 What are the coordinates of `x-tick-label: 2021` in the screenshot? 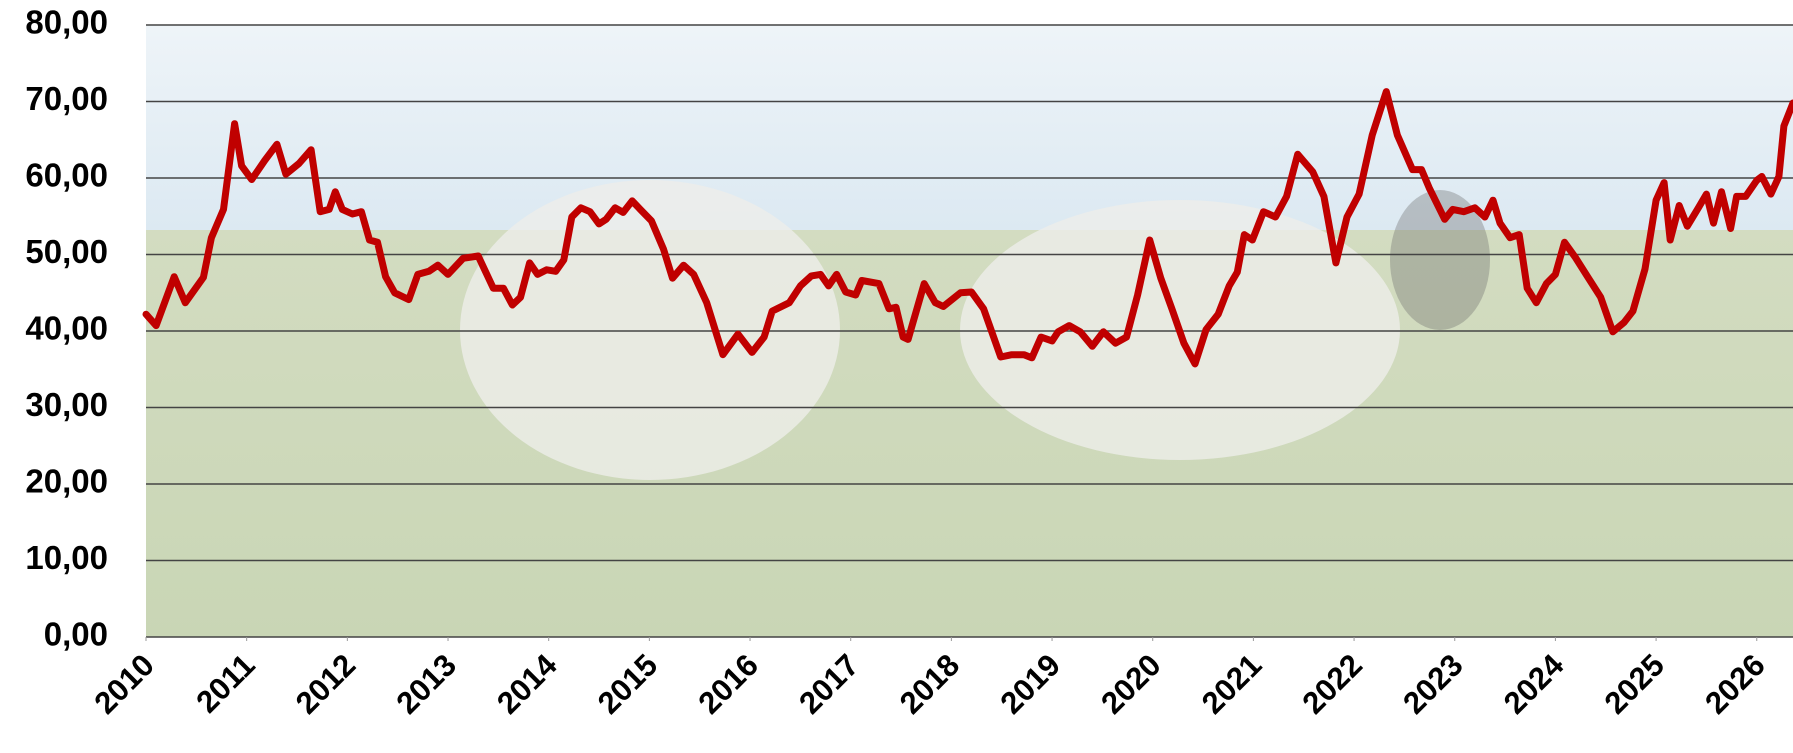 It's located at (1232, 684).